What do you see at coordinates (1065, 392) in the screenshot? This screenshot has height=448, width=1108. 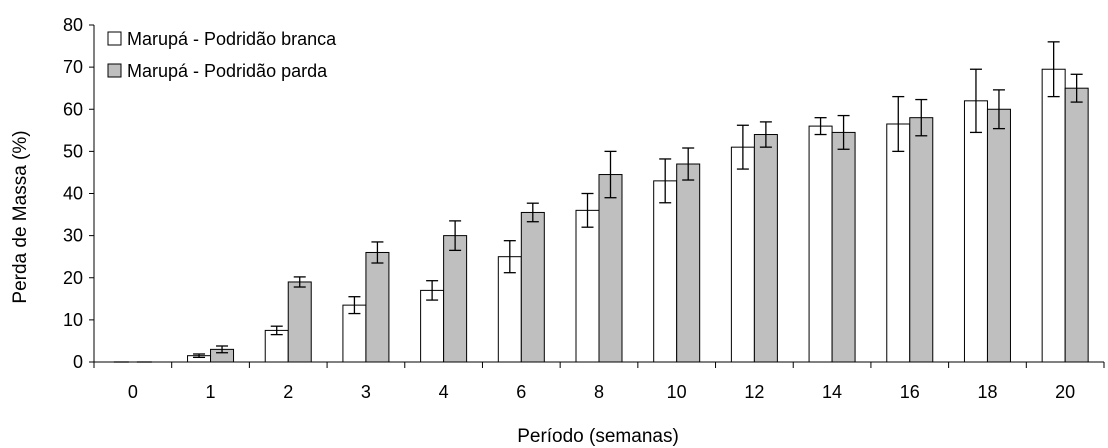 I see `x-tick-label: 20` at bounding box center [1065, 392].